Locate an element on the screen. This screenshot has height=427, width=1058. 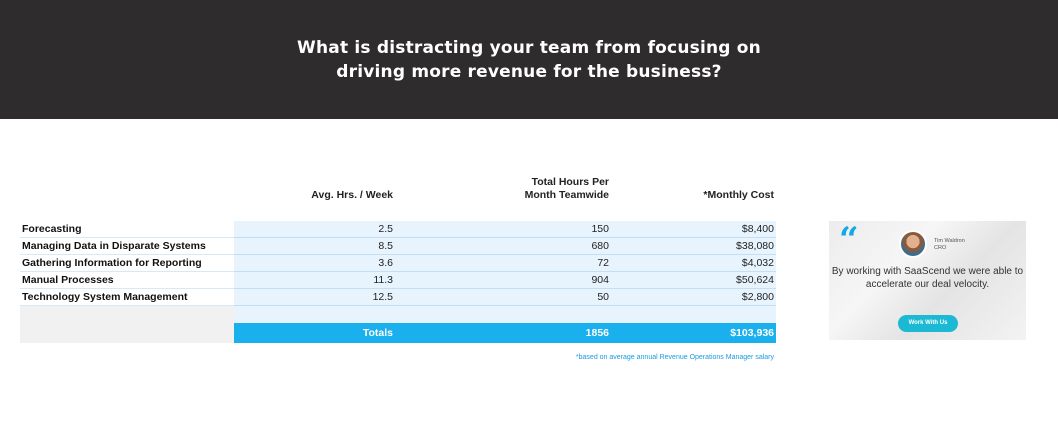
column-header-total-hours: Total Hours Per Month Teamwide is located at coordinates (549, 189).